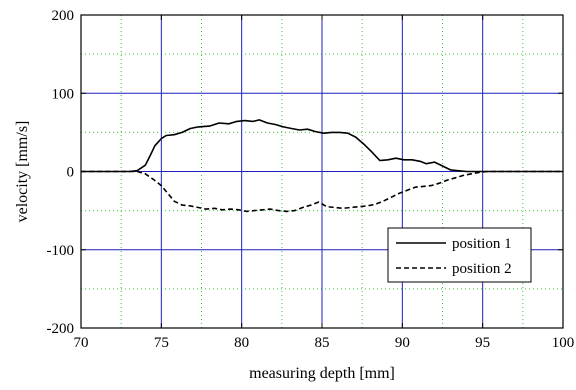 Image resolution: width=576 pixels, height=390 pixels. I want to click on y-axis-tick-labels: -200 -100 0 100 200, so click(61, 172).